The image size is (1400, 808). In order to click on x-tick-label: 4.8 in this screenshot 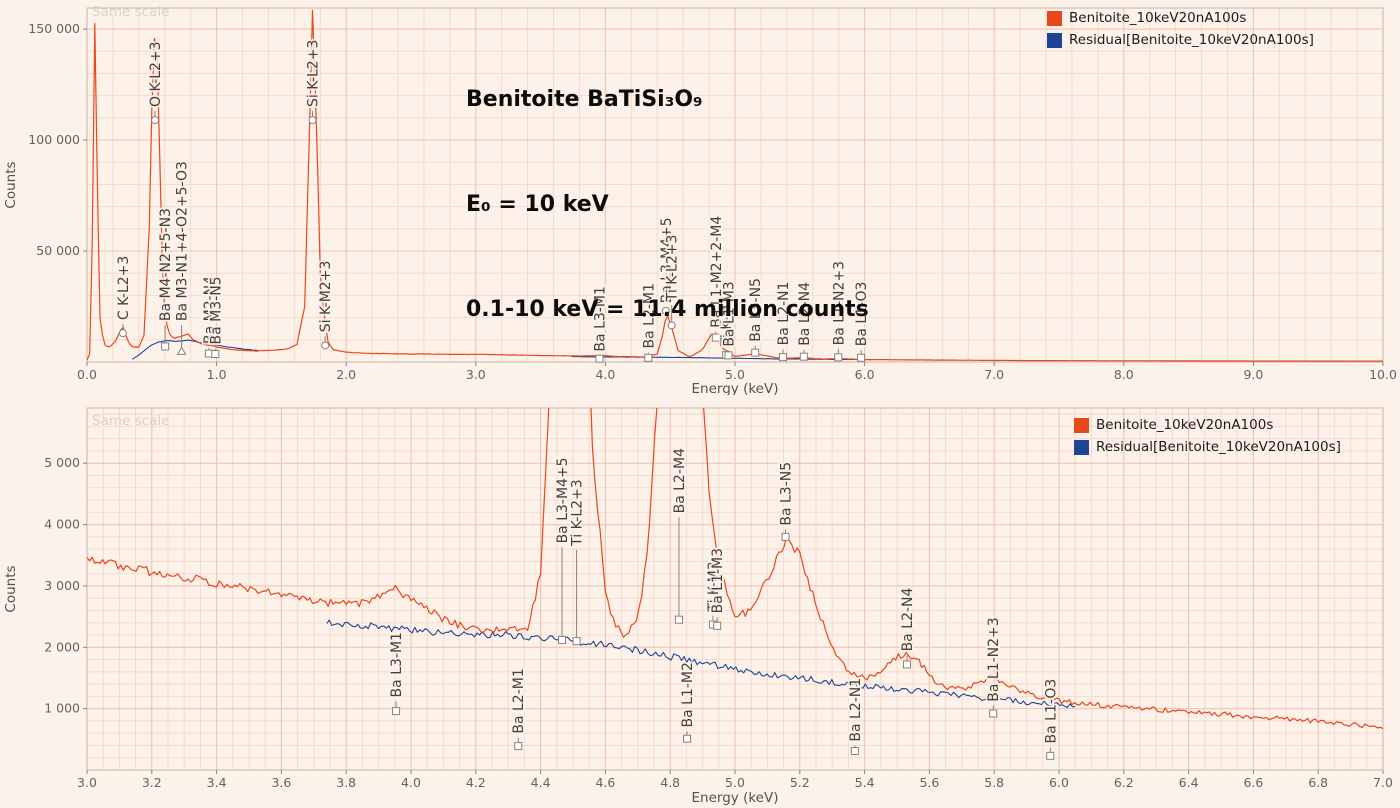, I will do `click(670, 782)`.